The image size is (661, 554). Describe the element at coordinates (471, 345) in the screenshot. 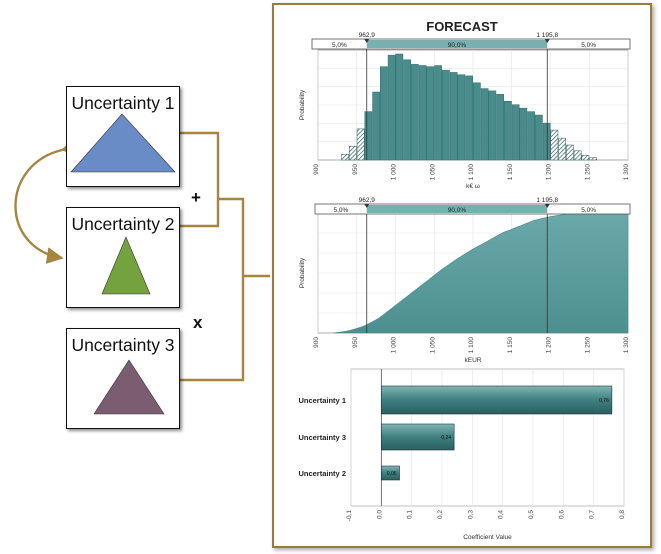

I see `cumulative-x-tick-label: 1 100` at that location.